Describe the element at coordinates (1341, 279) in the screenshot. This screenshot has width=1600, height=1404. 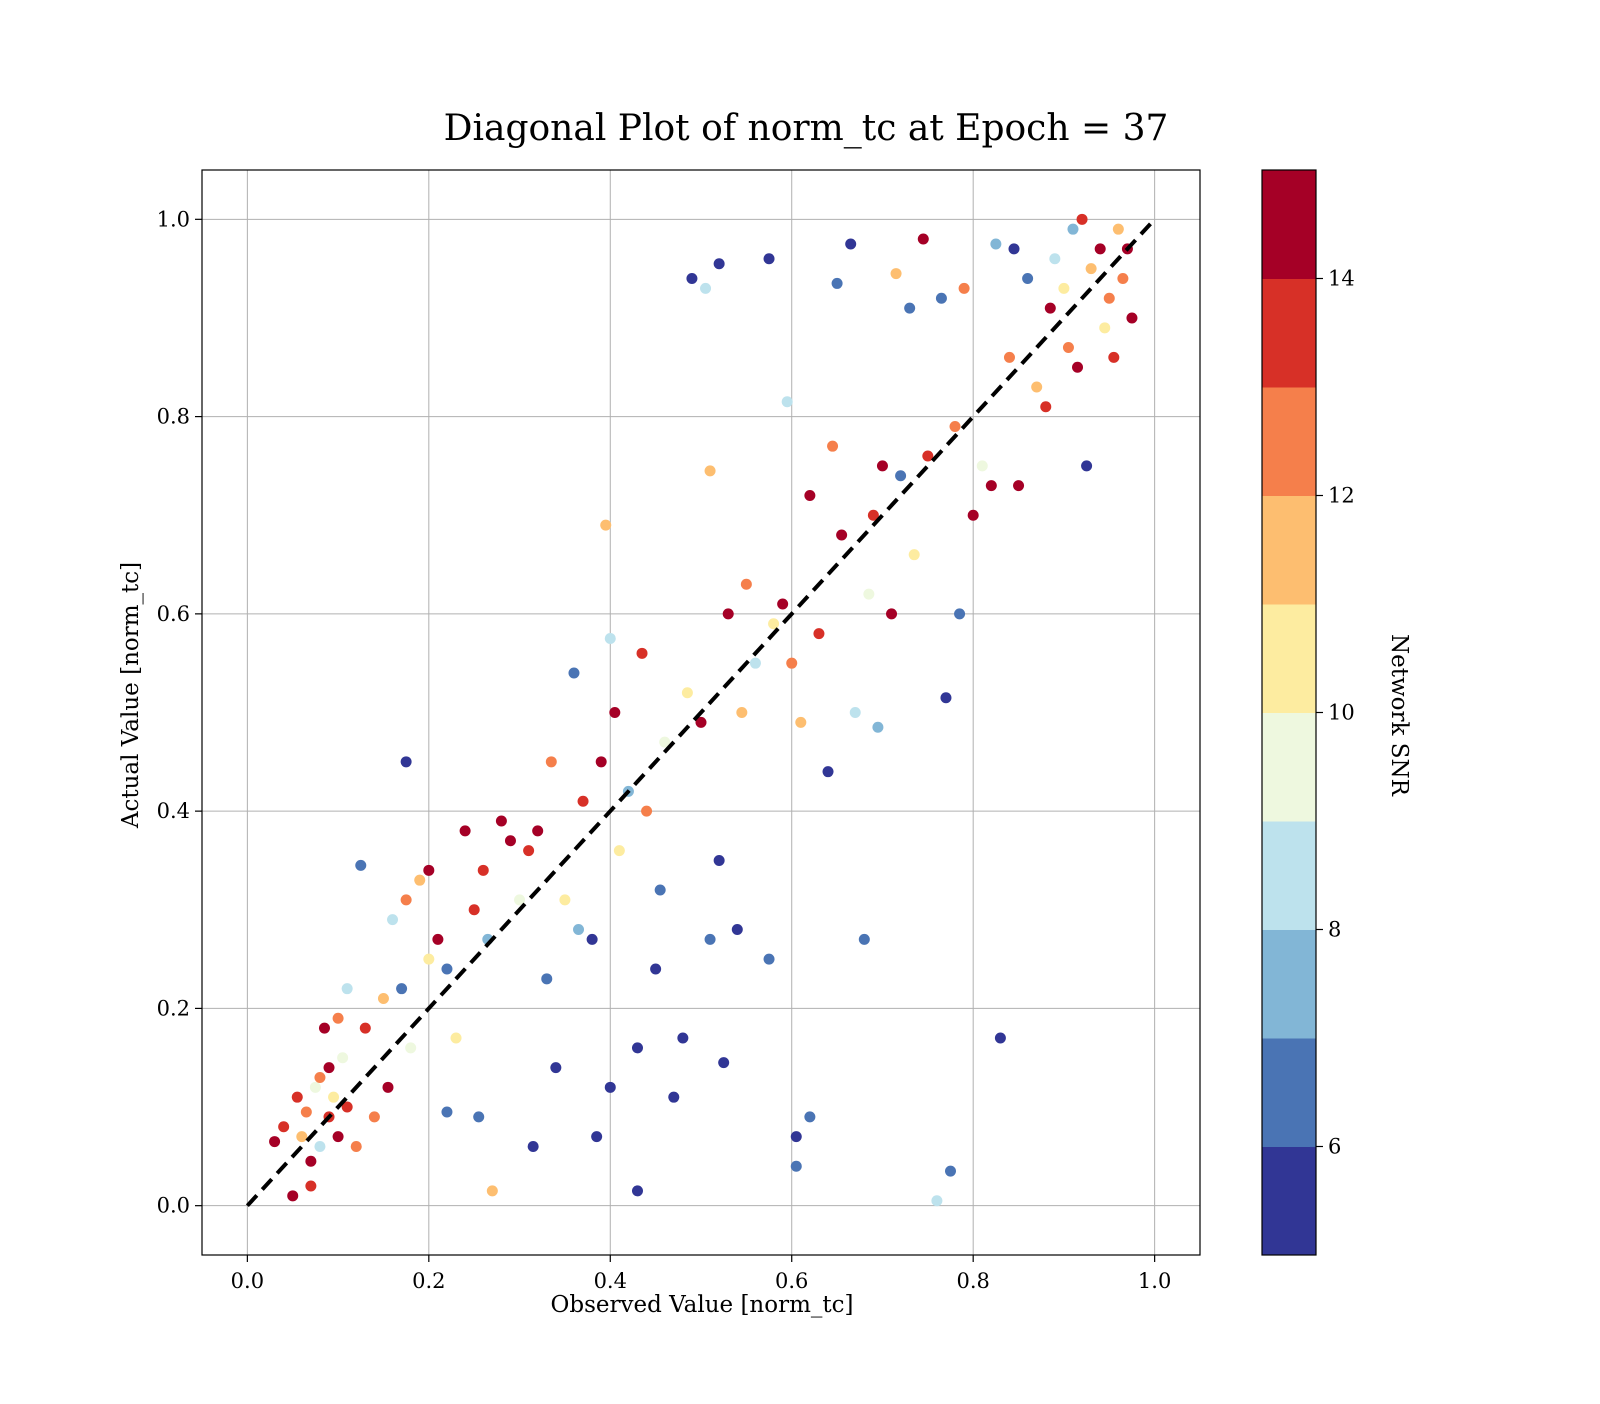
I see `colorbar-tick-label: 14` at that location.